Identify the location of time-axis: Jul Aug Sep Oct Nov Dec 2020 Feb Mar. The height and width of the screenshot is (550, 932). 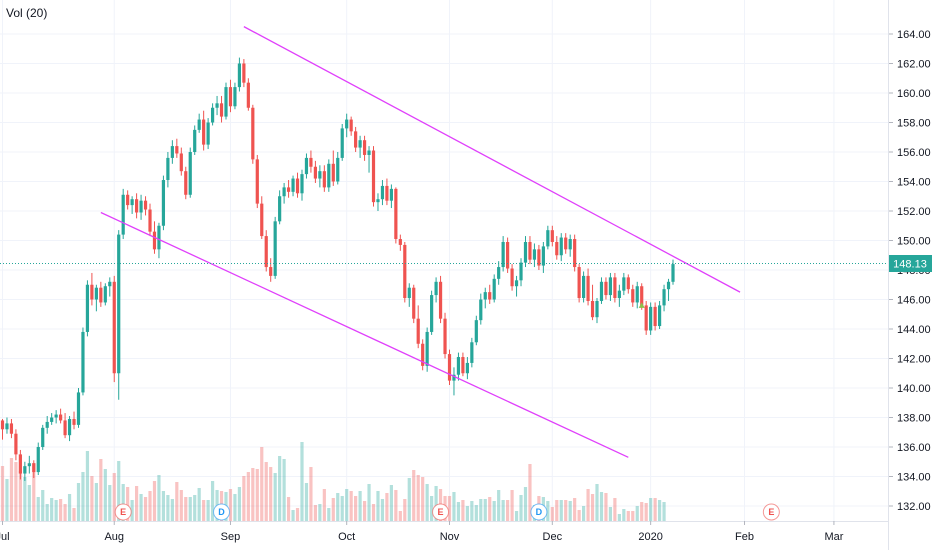
(422, 532).